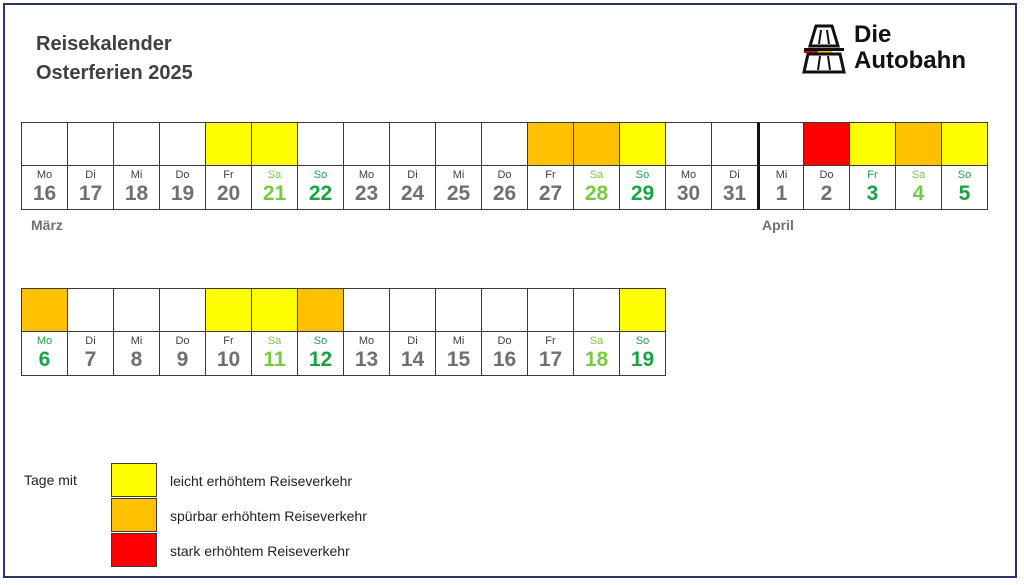 This screenshot has width=1024, height=585. I want to click on logo-line-1: Die, so click(873, 34).